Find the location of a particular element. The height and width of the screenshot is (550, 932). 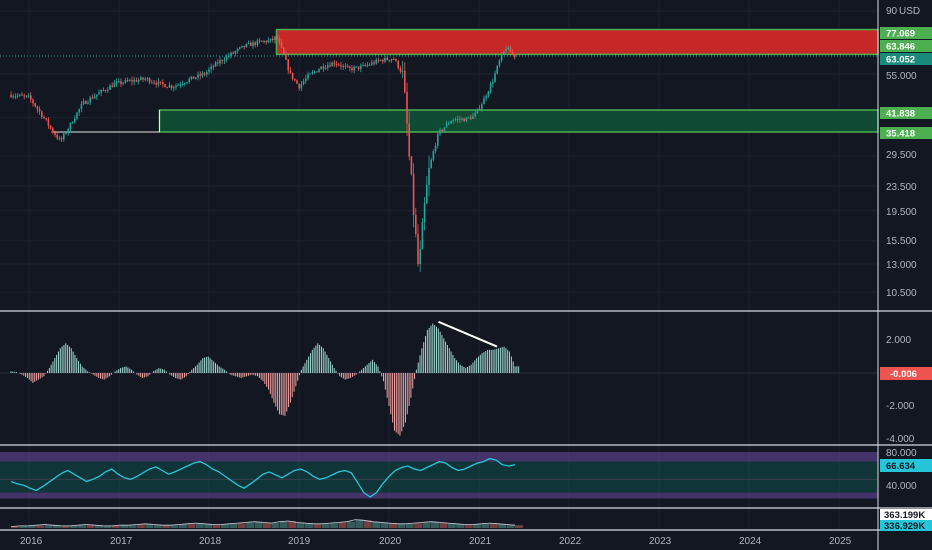

rsi-last-tag is located at coordinates (906, 465).